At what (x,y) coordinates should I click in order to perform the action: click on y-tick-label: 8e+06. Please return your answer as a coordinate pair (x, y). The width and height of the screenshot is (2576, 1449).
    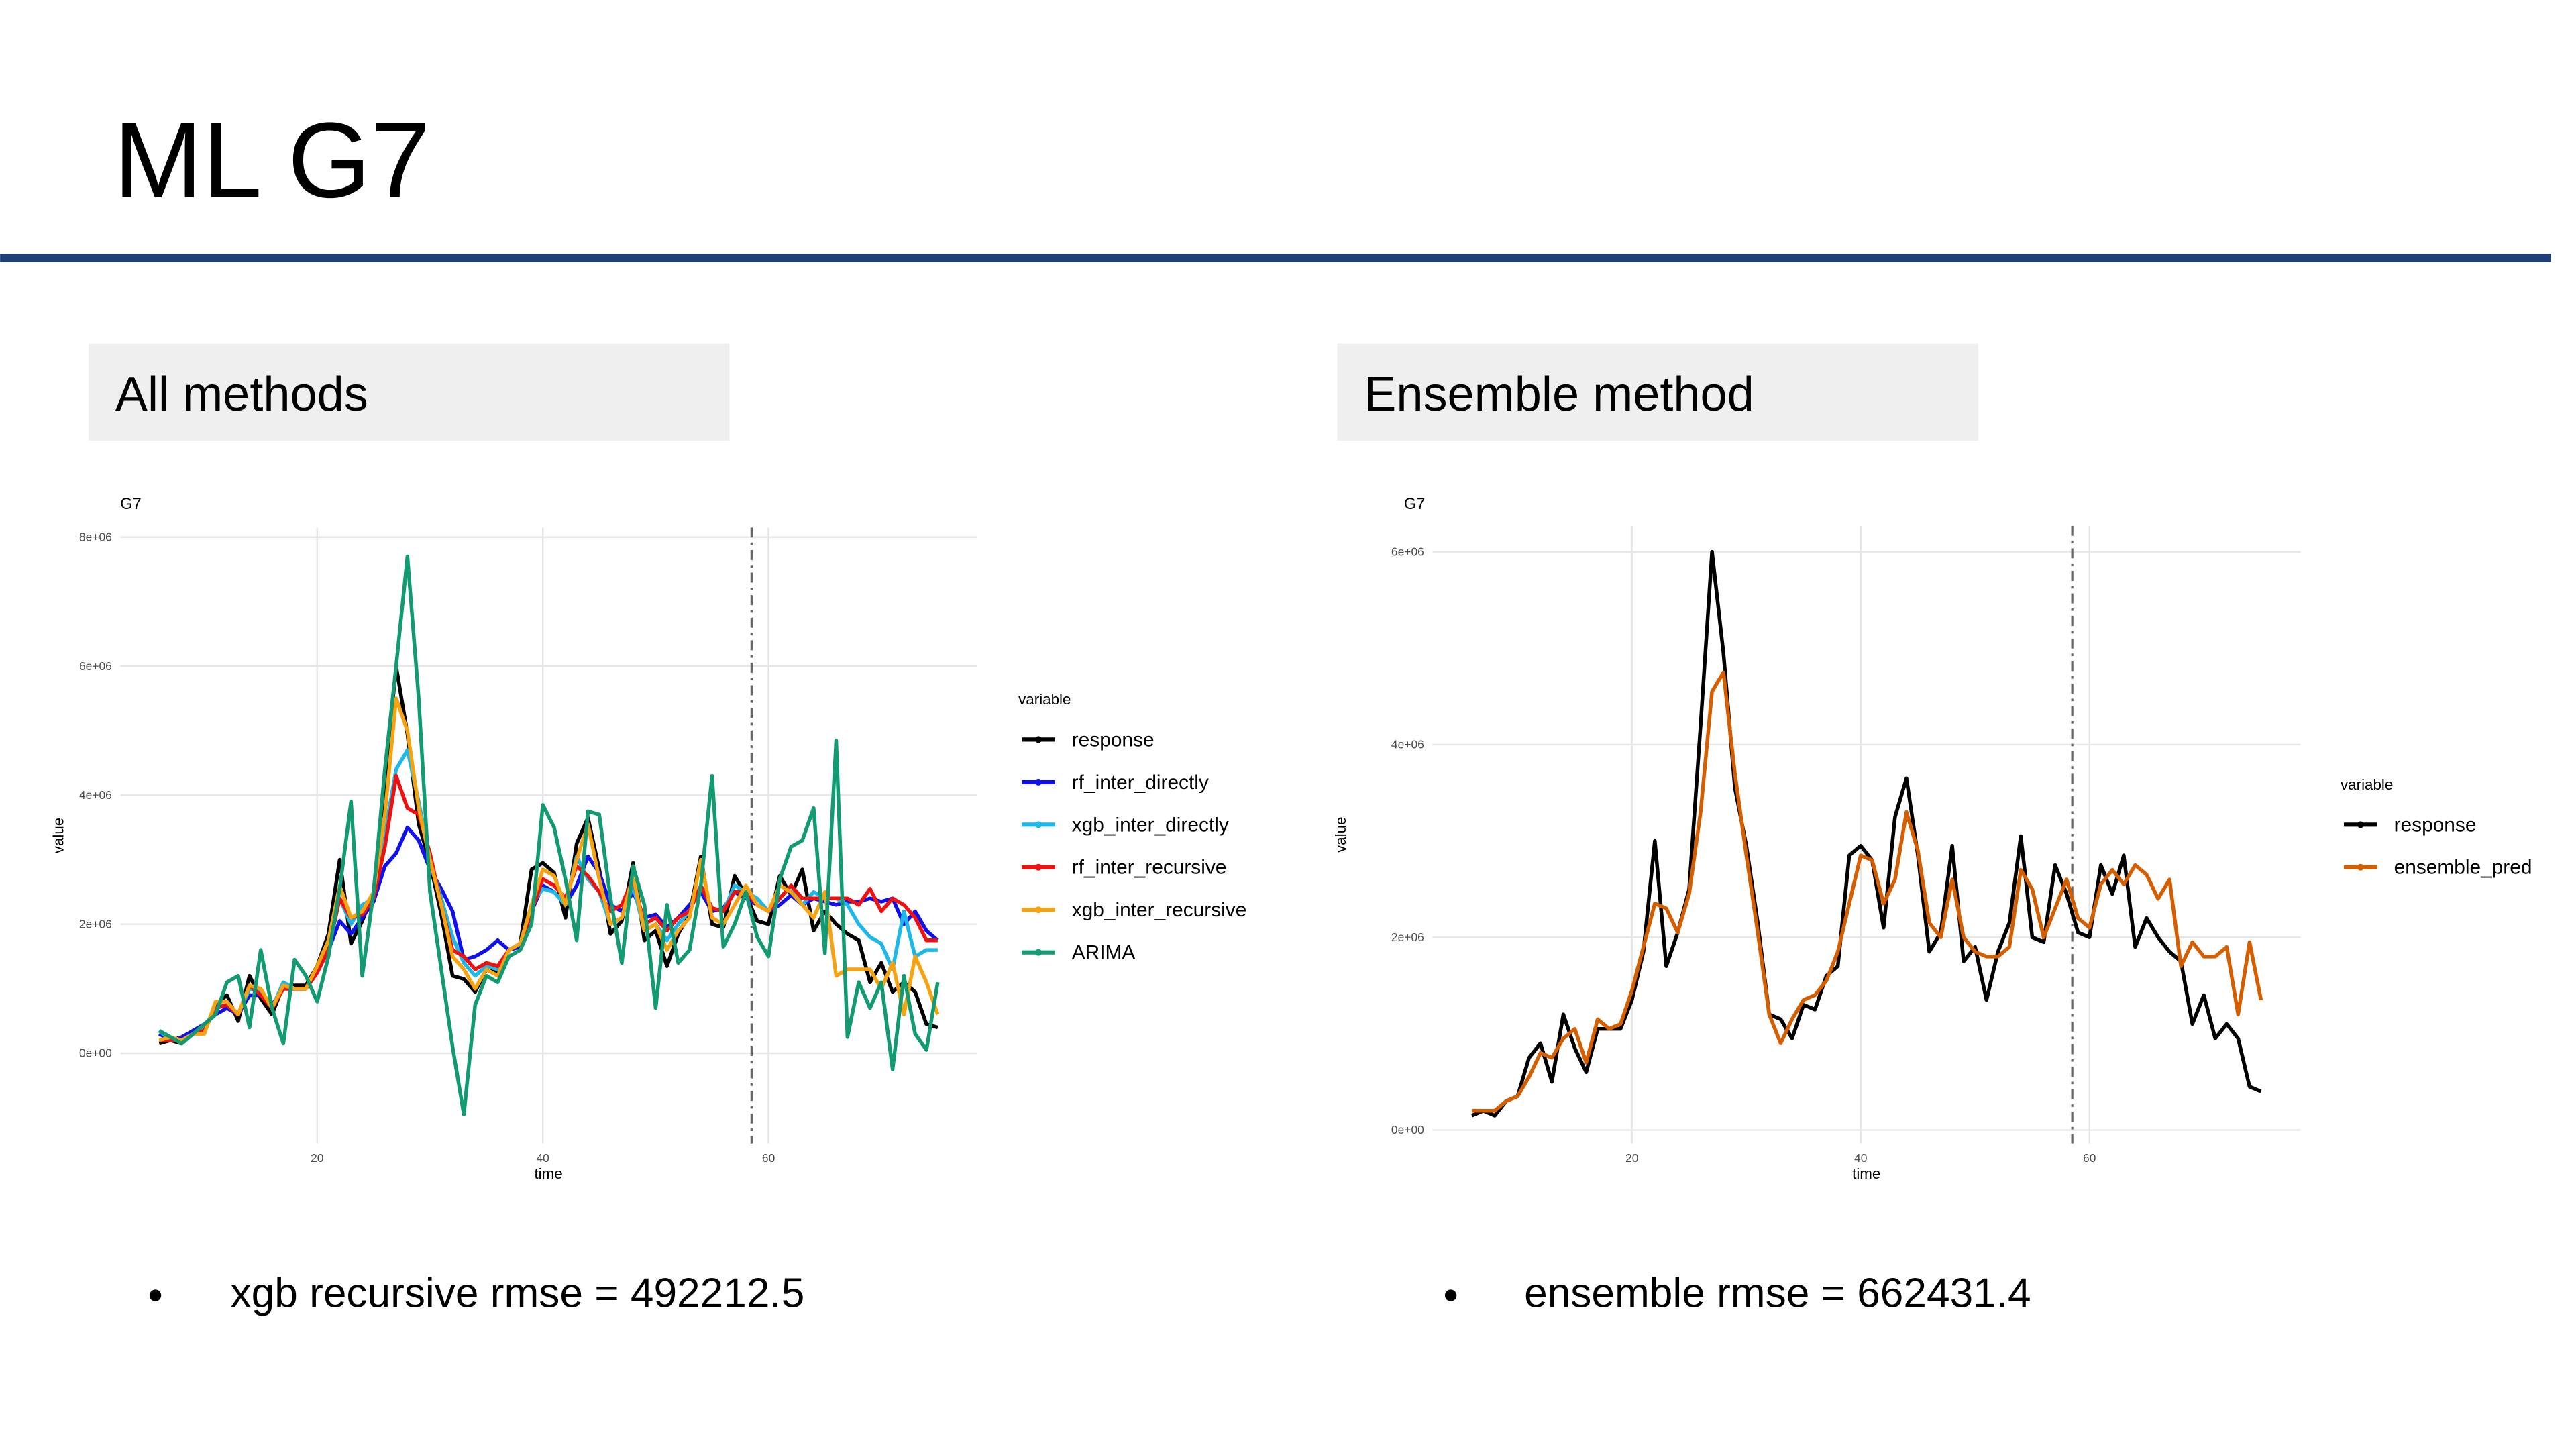
    Looking at the image, I should click on (95, 537).